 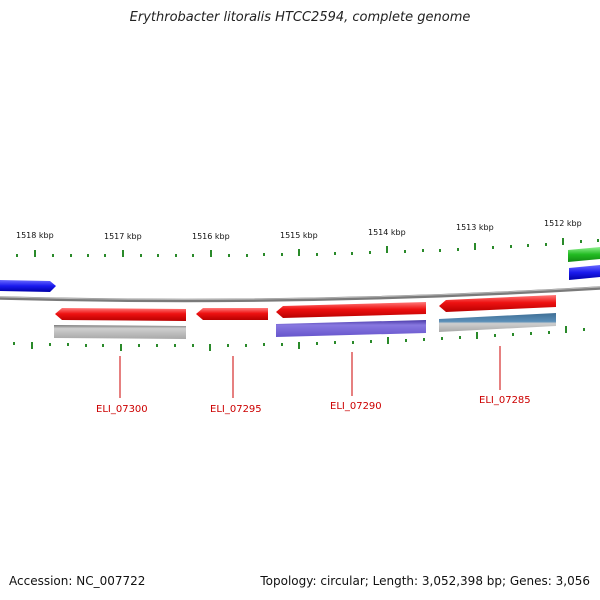 I want to click on genome-backbone, so click(x=300, y=294).